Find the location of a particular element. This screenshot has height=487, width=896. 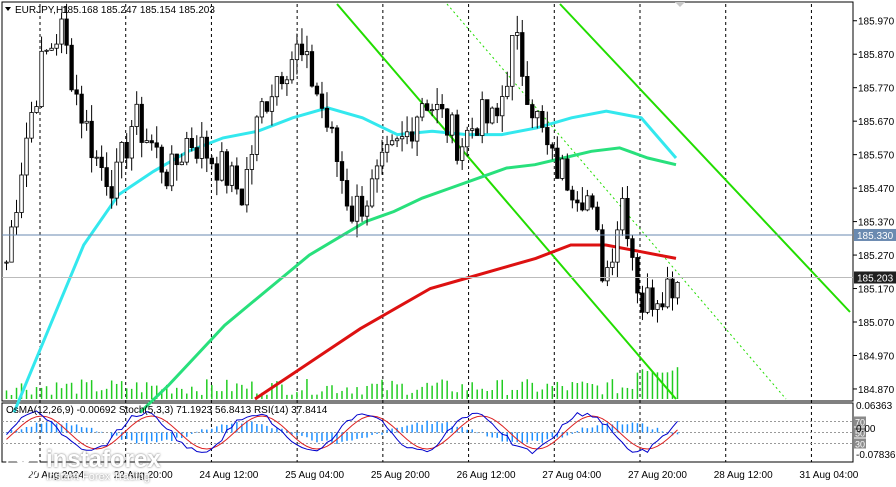

indicator-tick-label: 0.06363 is located at coordinates (874, 406).